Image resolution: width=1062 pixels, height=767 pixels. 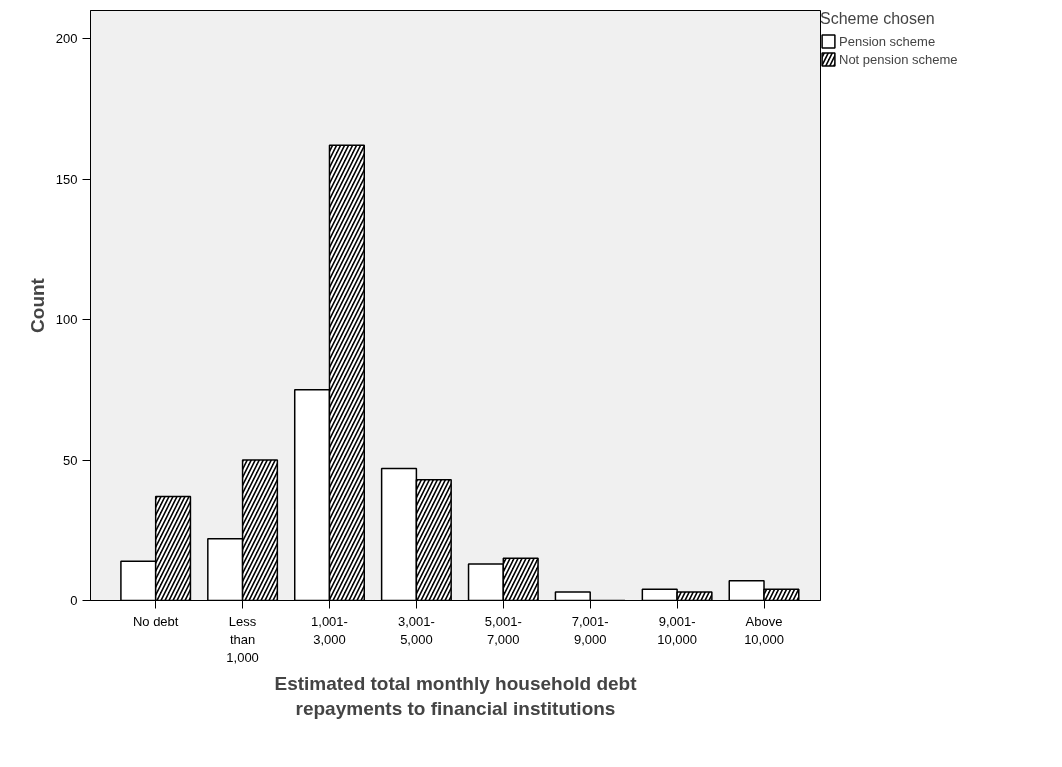 What do you see at coordinates (329, 630) in the screenshot?
I see `x-tick-label: 1,001-3,000` at bounding box center [329, 630].